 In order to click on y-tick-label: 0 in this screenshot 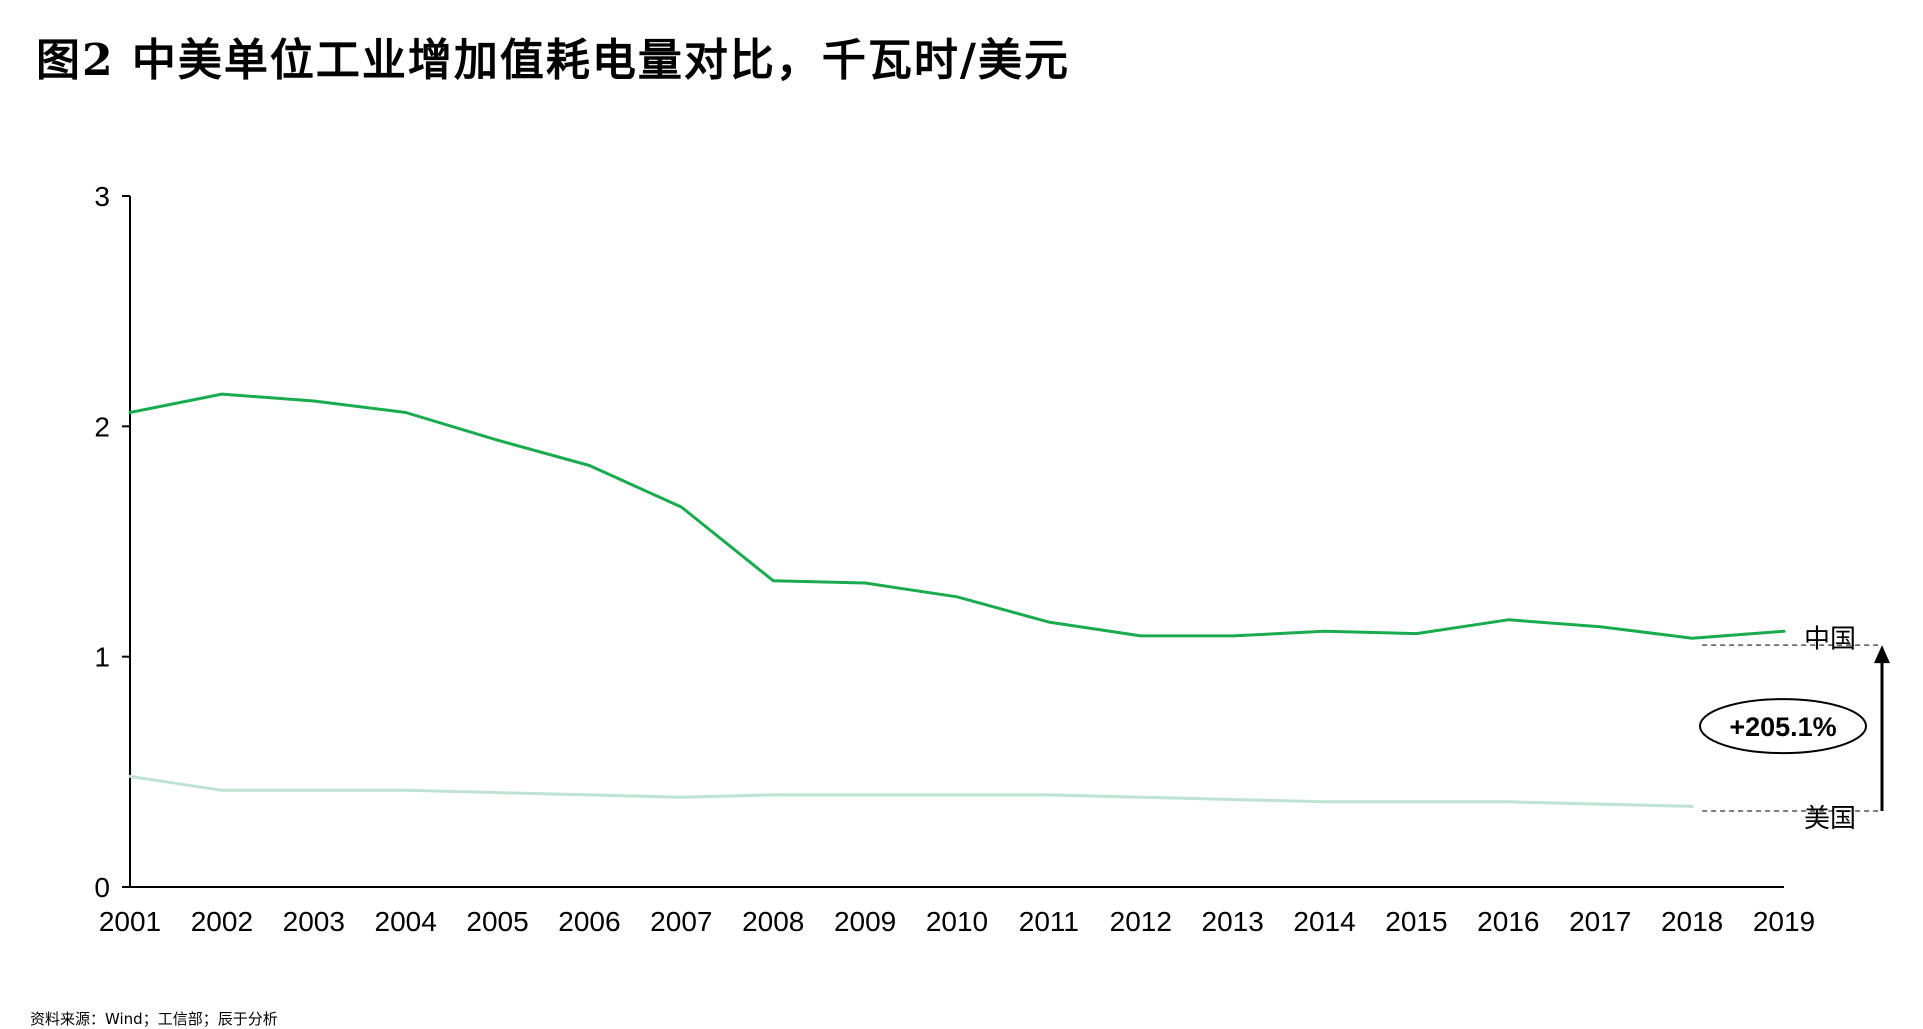, I will do `click(102, 887)`.